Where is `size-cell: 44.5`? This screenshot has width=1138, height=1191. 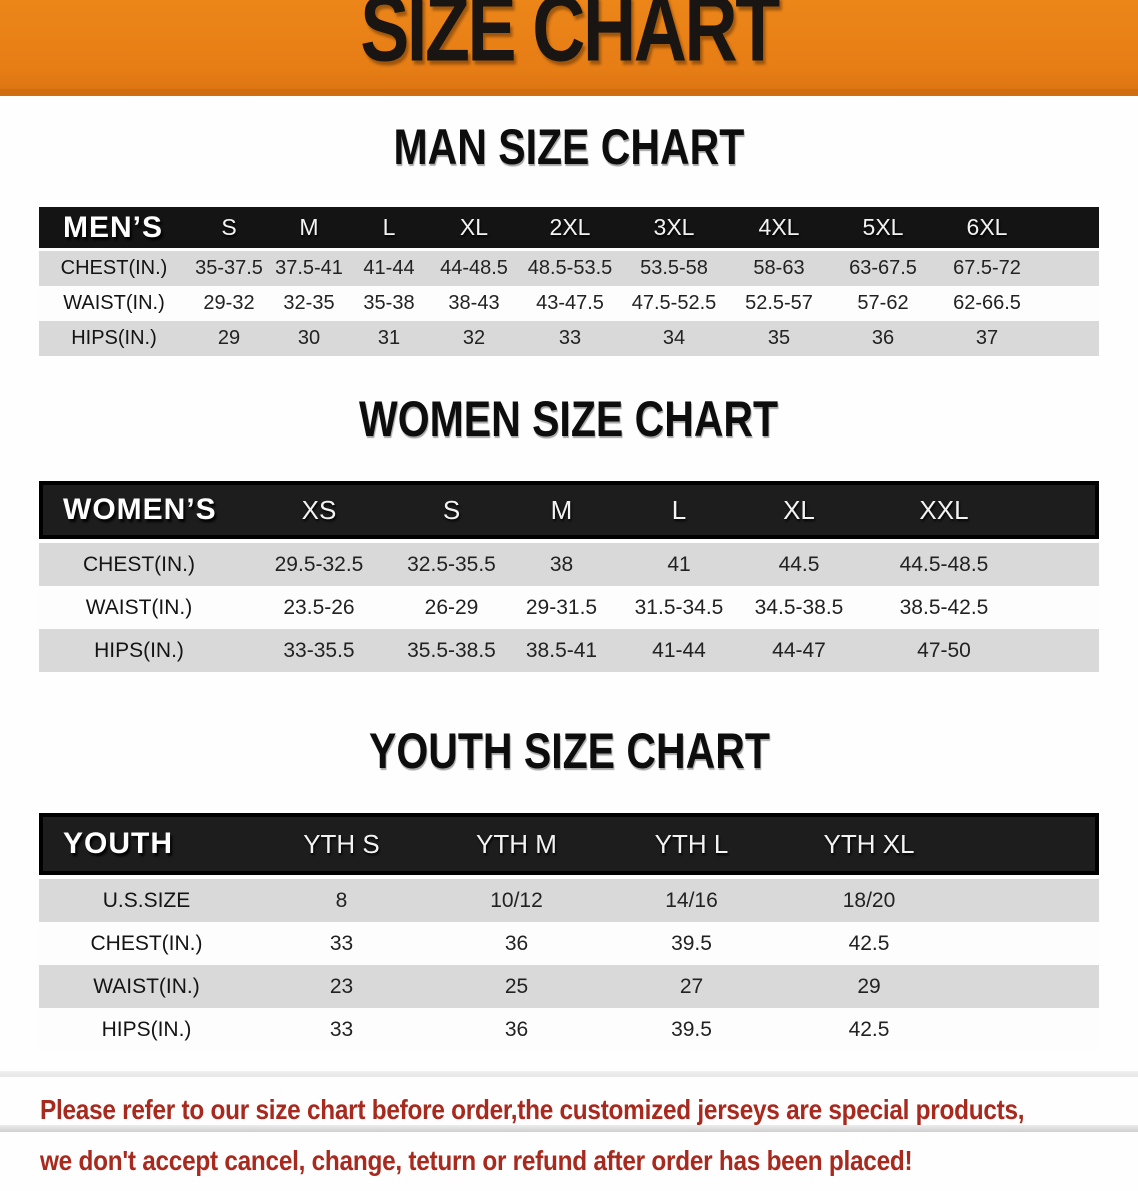 size-cell: 44.5 is located at coordinates (799, 564).